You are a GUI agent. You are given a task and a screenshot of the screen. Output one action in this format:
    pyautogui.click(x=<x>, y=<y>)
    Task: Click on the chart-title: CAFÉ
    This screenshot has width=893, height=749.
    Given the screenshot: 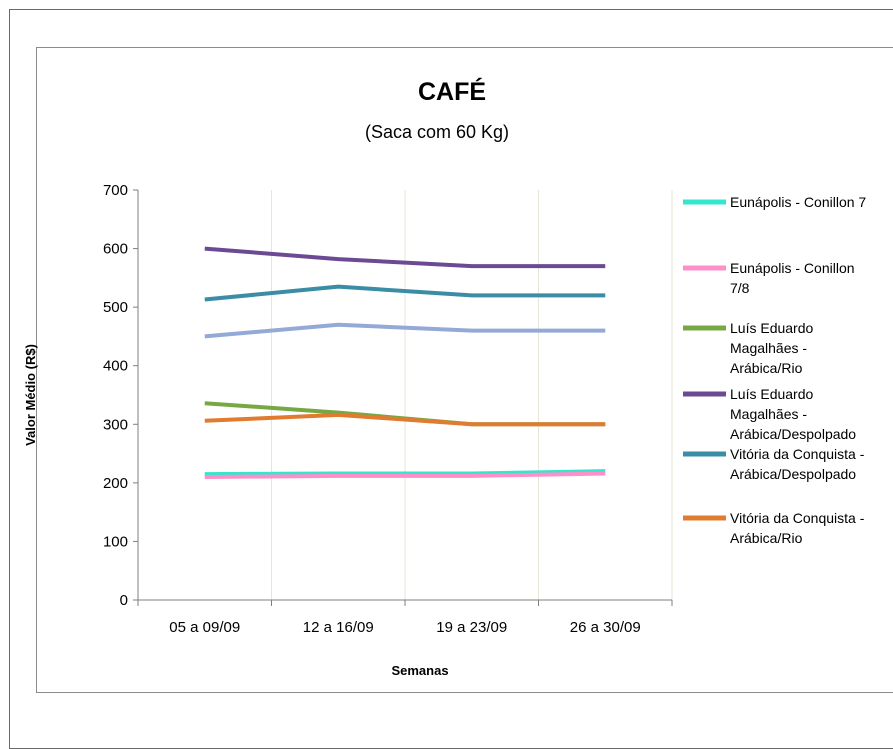 What is the action you would take?
    pyautogui.click(x=452, y=91)
    